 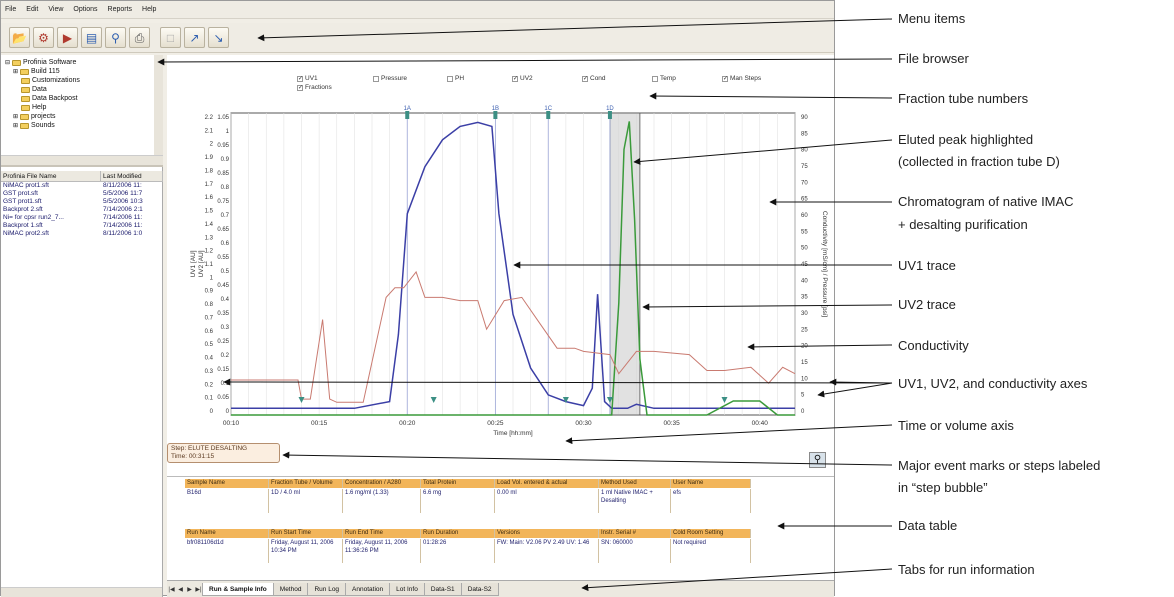 I want to click on file-row: NiMAC prot2.sft 8/11/2006 1:0, so click(x=73, y=233).